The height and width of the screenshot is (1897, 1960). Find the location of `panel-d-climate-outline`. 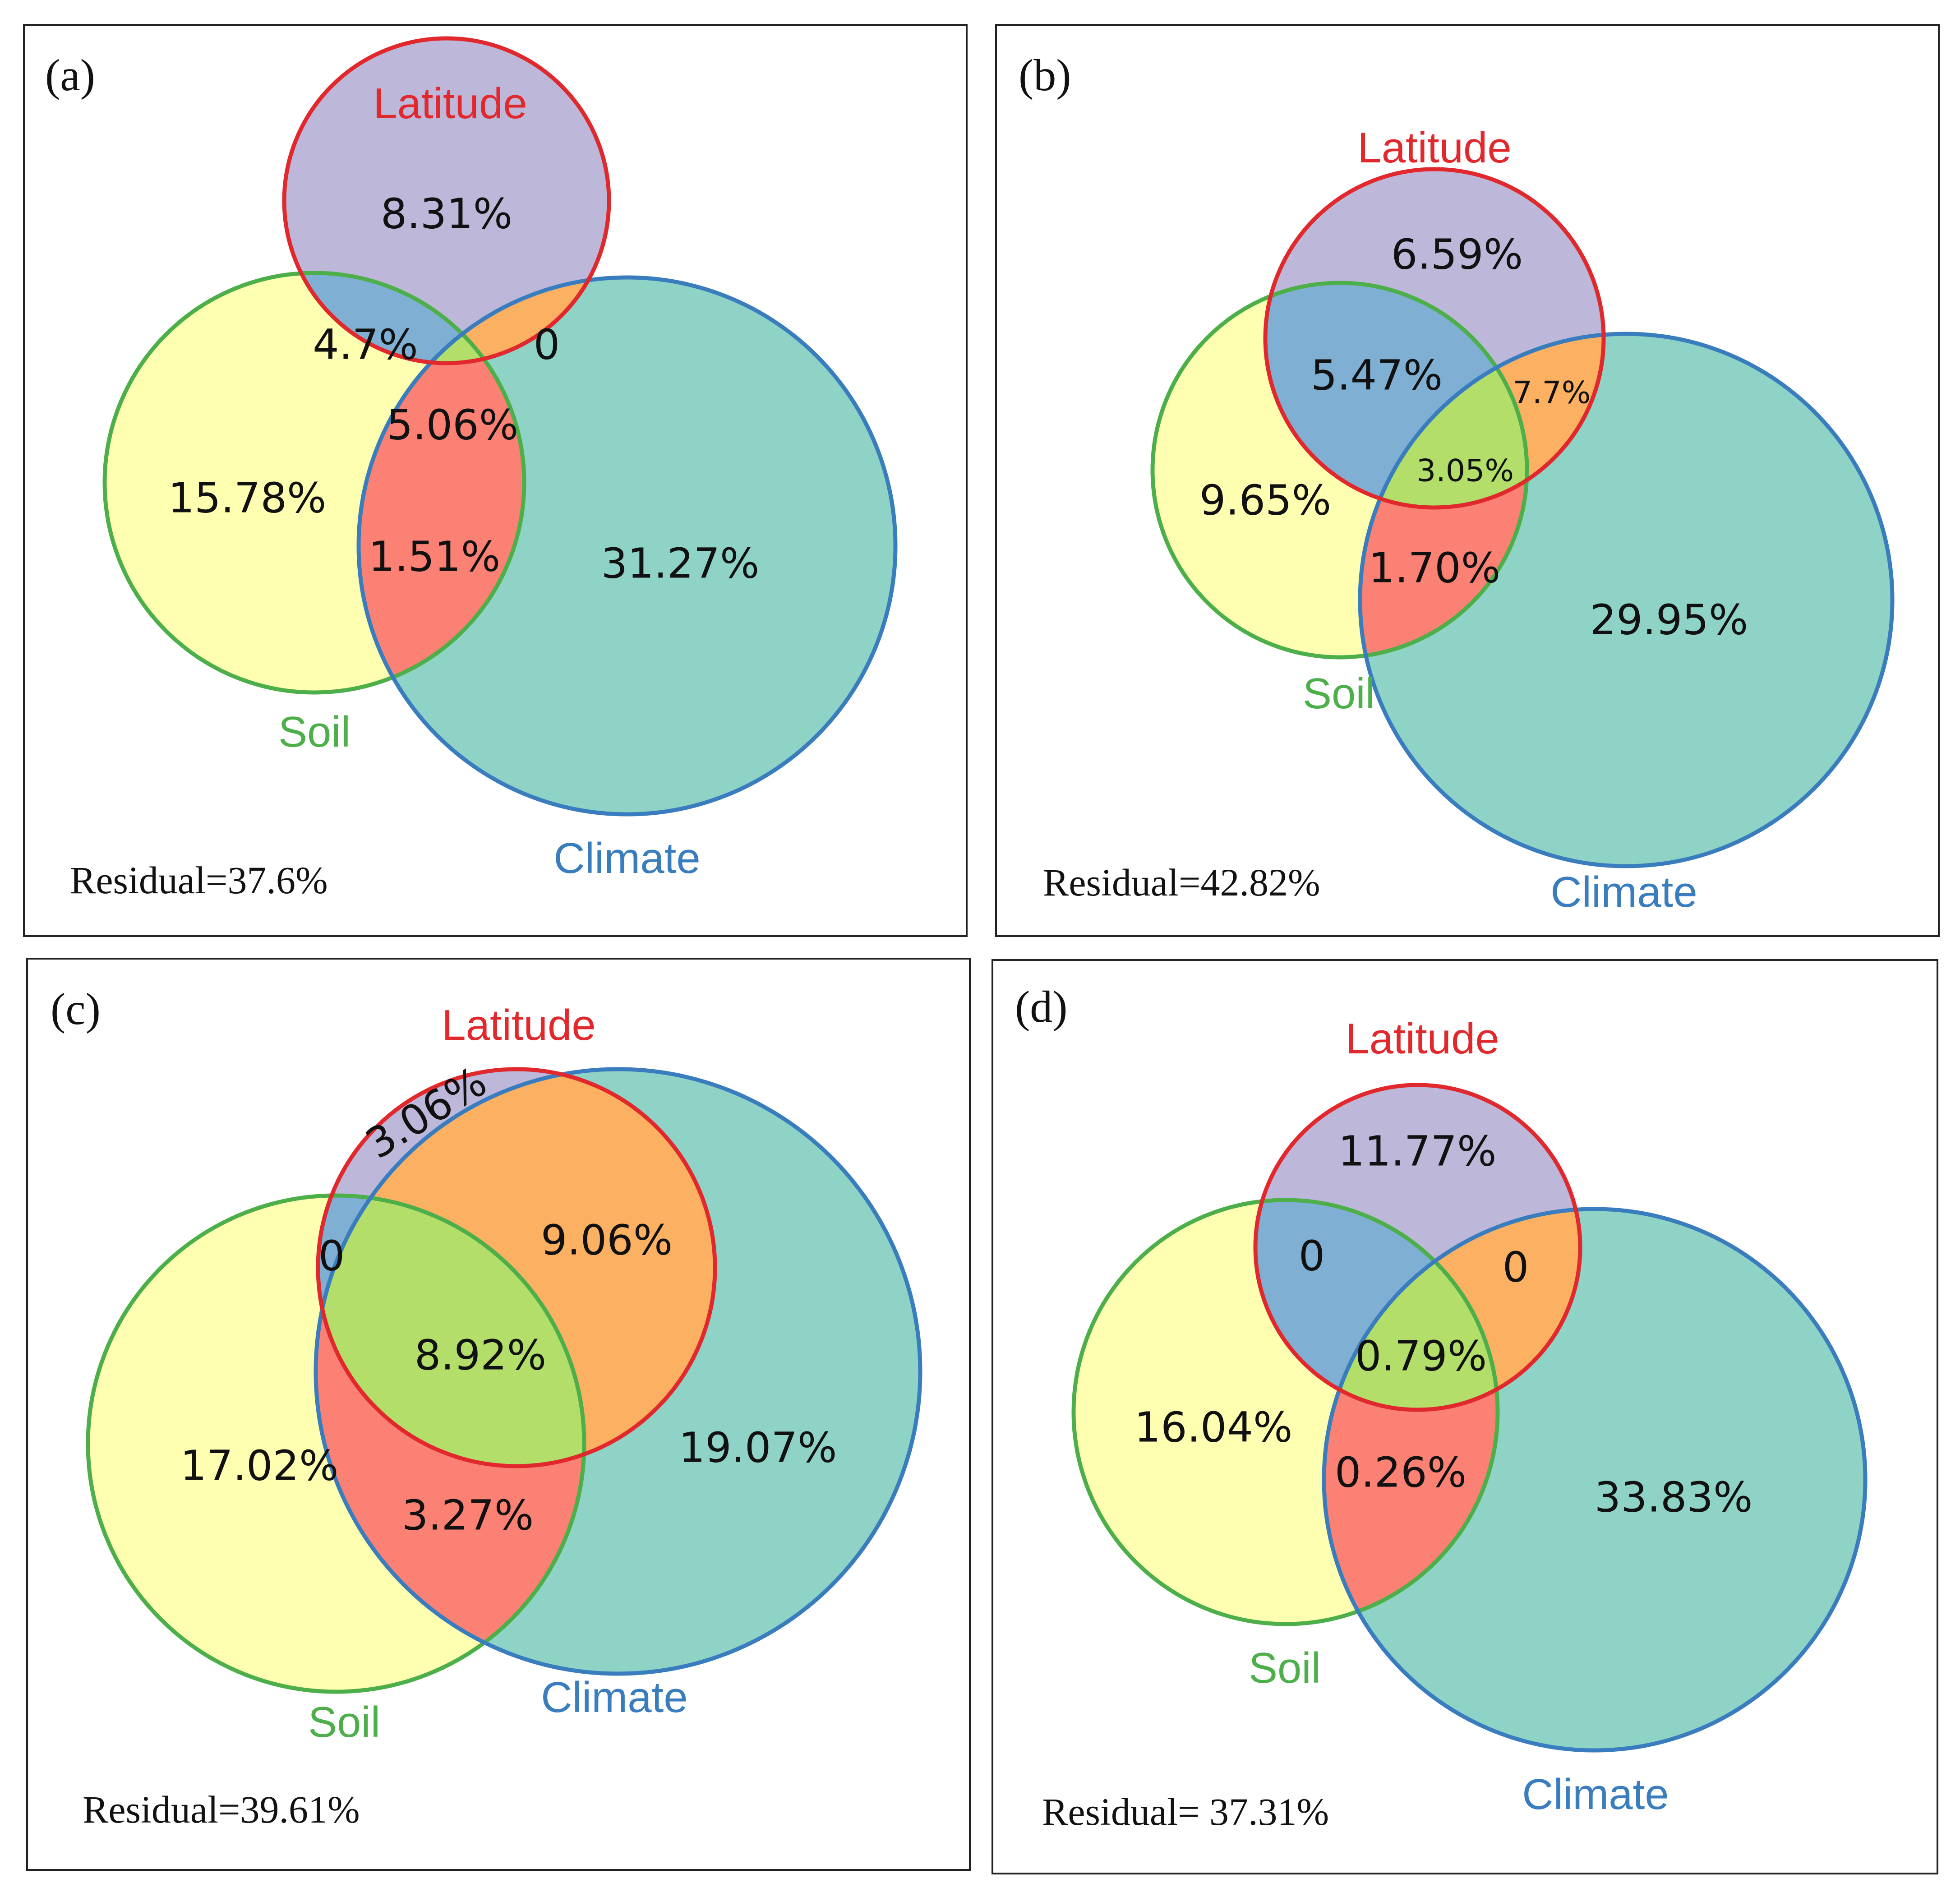

panel-d-climate-outline is located at coordinates (1595, 1480).